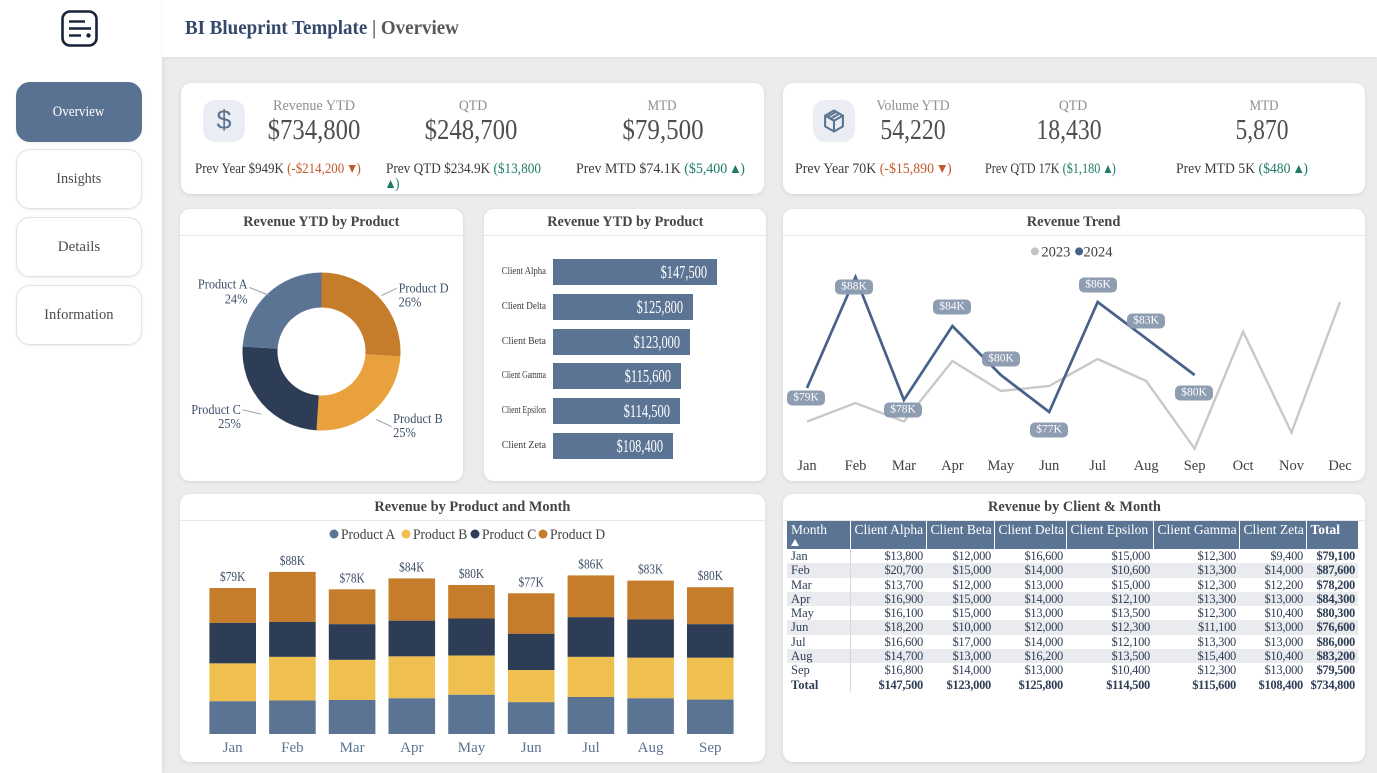 This screenshot has height=773, width=1377. Describe the element at coordinates (1292, 466) in the screenshot. I see `svg-text: Nov` at that location.